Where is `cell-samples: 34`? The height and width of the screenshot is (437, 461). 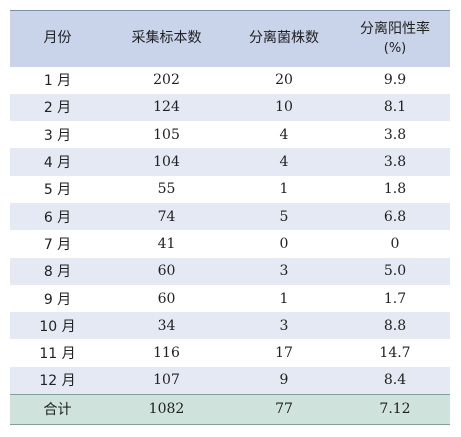
cell-samples: 34 is located at coordinates (166, 325).